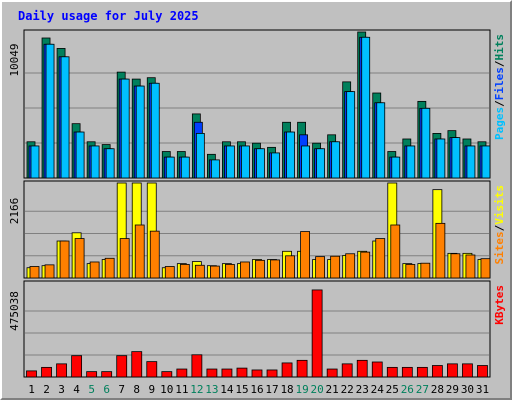  Describe the element at coordinates (108, 16) in the screenshot. I see `chart-title: Daily usage for July 2025` at that location.